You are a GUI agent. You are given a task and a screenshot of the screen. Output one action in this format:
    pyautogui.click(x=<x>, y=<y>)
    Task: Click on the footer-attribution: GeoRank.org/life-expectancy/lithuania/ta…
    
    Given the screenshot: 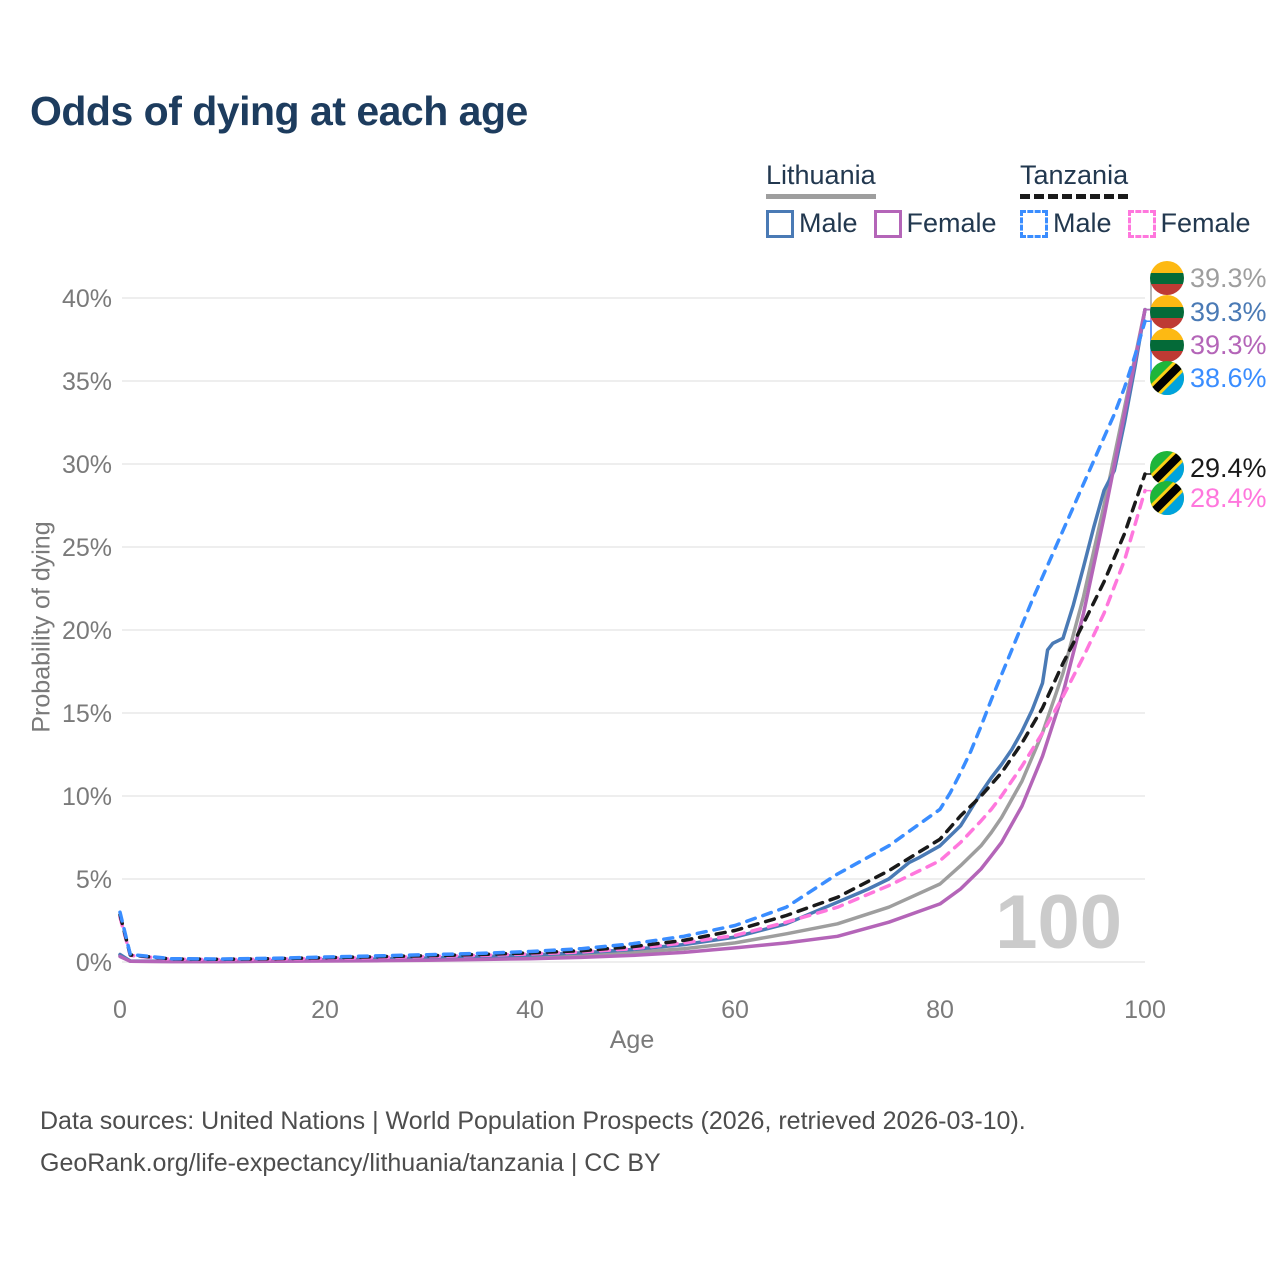 What is the action you would take?
    pyautogui.click(x=350, y=1163)
    